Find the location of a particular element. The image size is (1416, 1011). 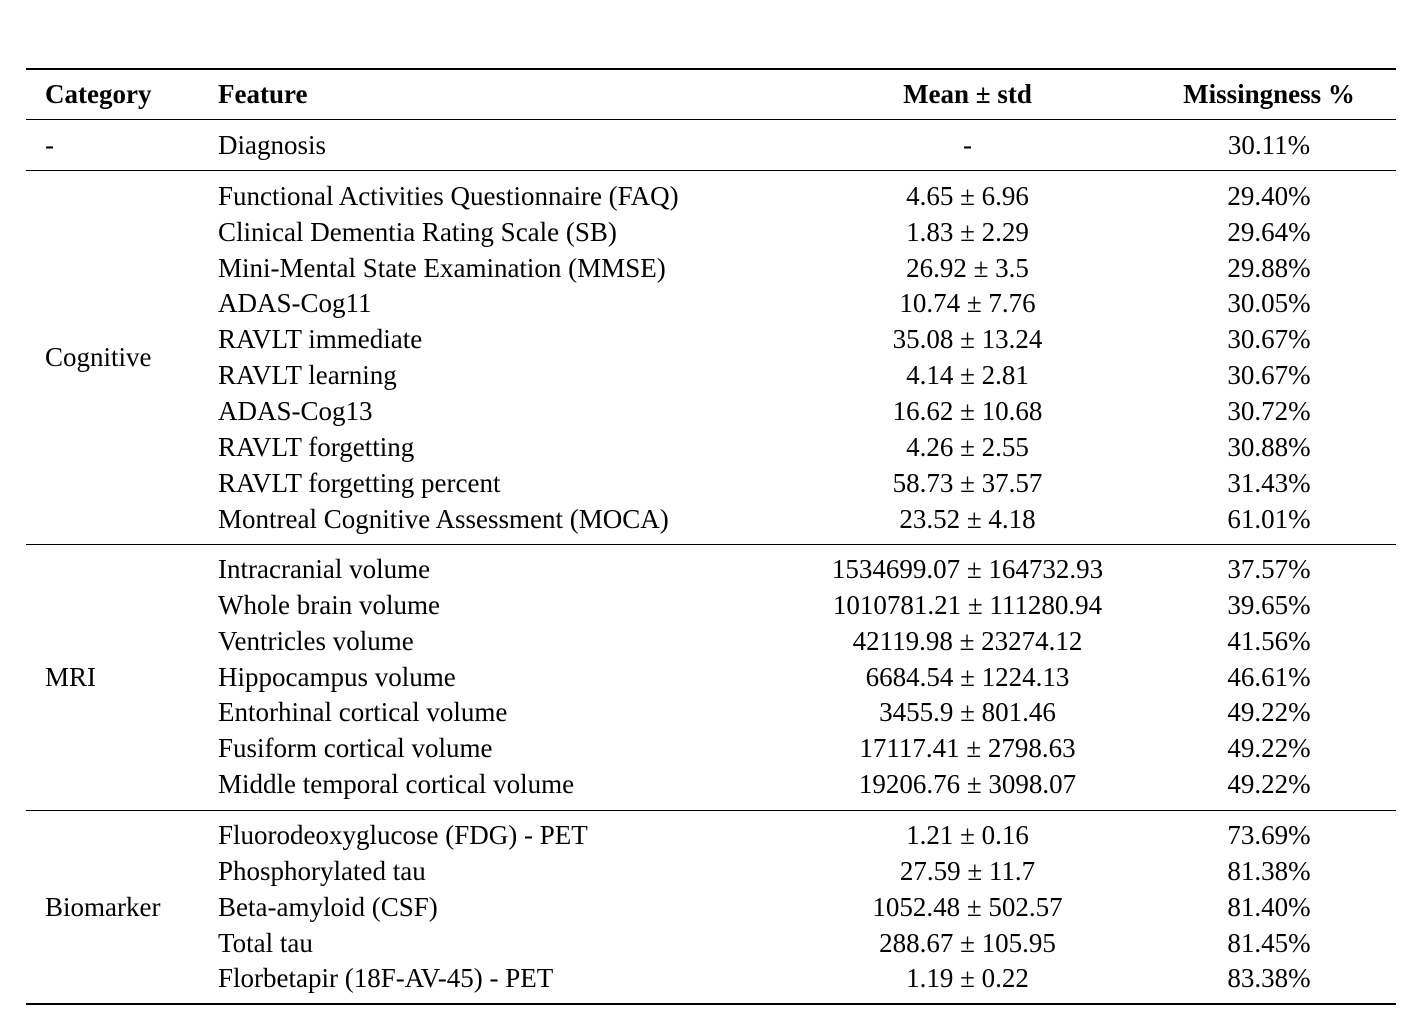

missingness-cell: 31.43% is located at coordinates (1269, 483).